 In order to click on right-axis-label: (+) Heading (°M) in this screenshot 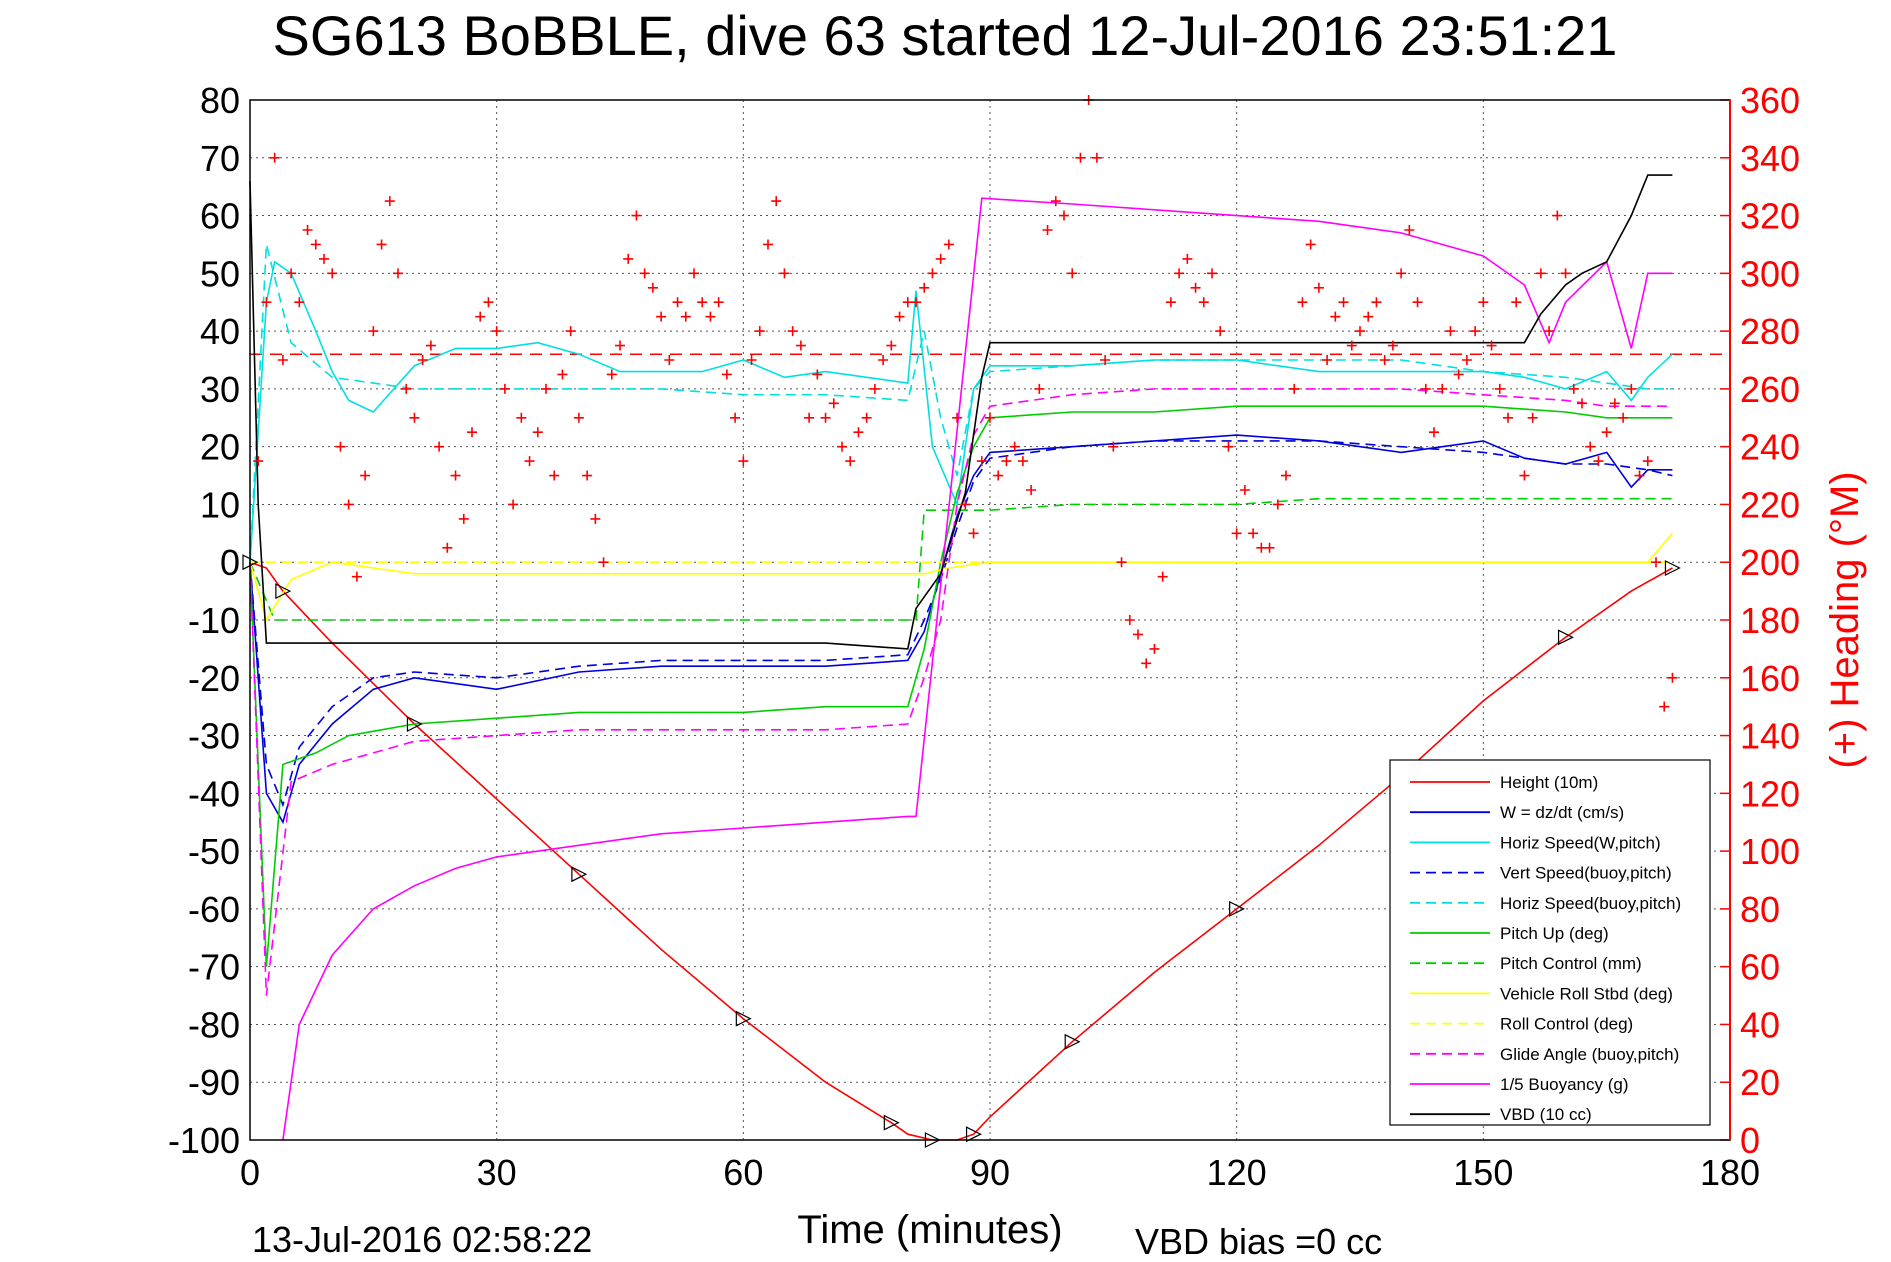, I will do `click(1845, 619)`.